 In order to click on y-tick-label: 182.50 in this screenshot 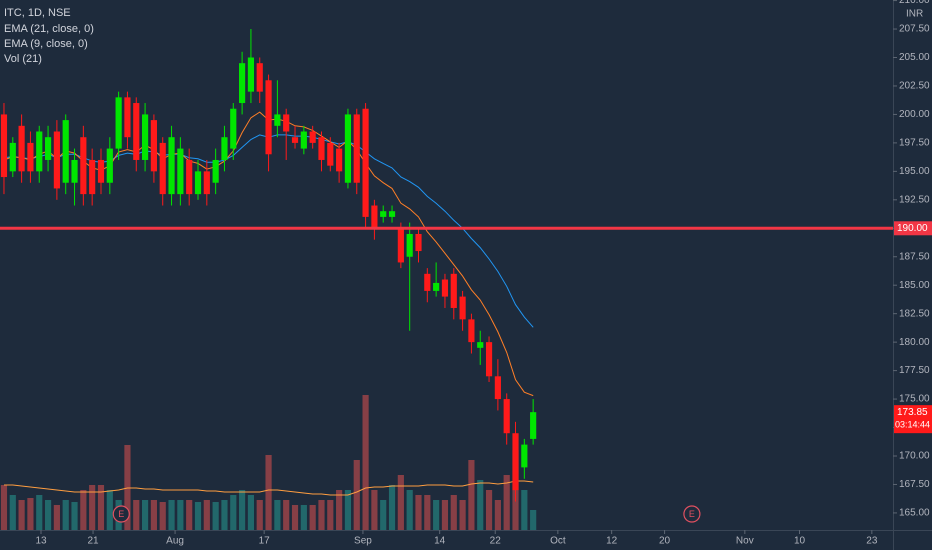, I will do `click(914, 313)`.